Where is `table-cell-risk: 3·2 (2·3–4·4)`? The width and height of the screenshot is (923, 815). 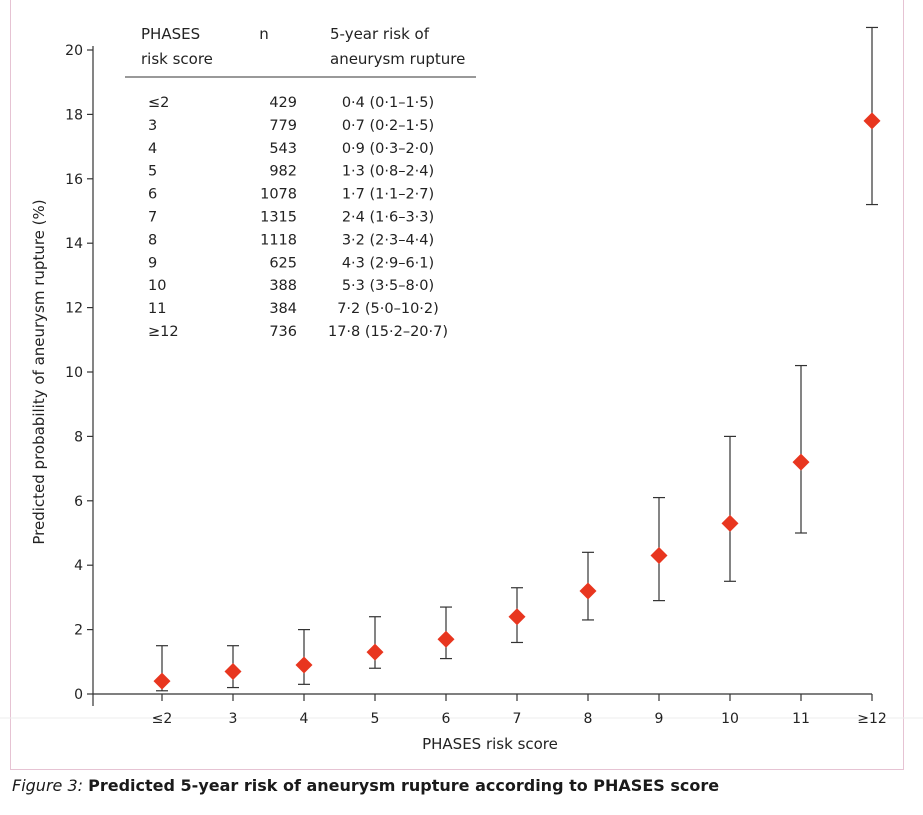
table-cell-risk: 3·2 (2·3–4·4) is located at coordinates (388, 240).